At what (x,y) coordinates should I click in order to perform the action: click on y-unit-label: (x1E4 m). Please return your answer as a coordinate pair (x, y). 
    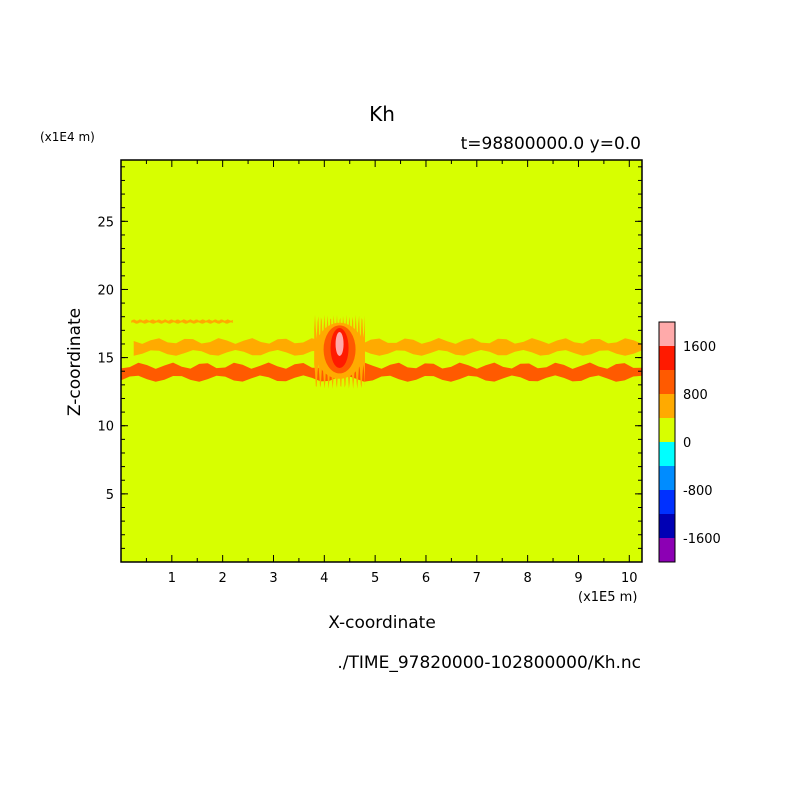
    Looking at the image, I should click on (67, 137).